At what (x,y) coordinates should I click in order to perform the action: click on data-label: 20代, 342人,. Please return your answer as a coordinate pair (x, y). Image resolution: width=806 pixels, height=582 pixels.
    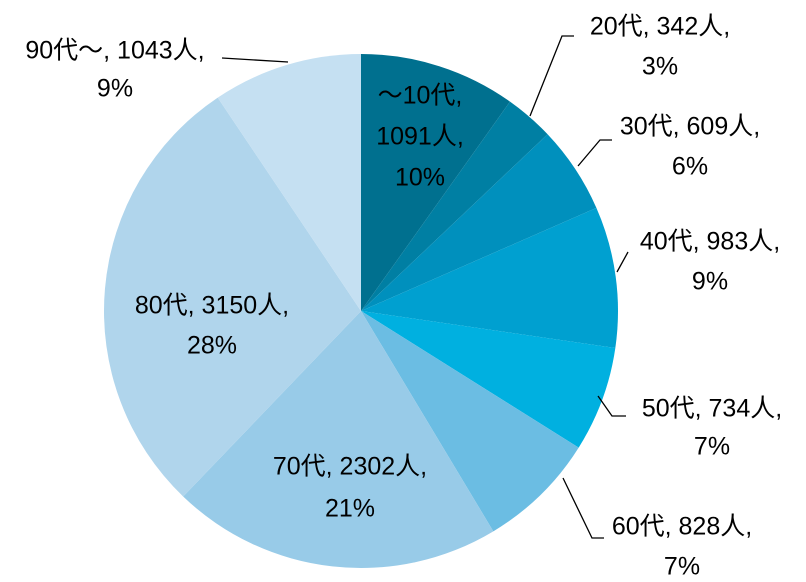
    Looking at the image, I should click on (660, 27).